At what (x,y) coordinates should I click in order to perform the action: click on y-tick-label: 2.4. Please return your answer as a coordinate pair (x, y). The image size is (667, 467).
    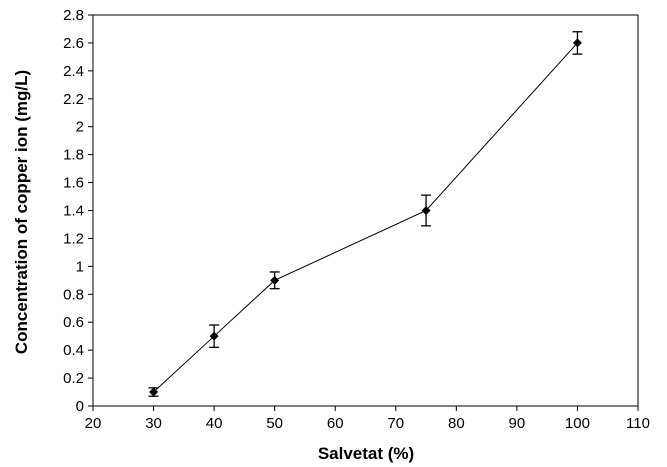
    Looking at the image, I should click on (73, 71).